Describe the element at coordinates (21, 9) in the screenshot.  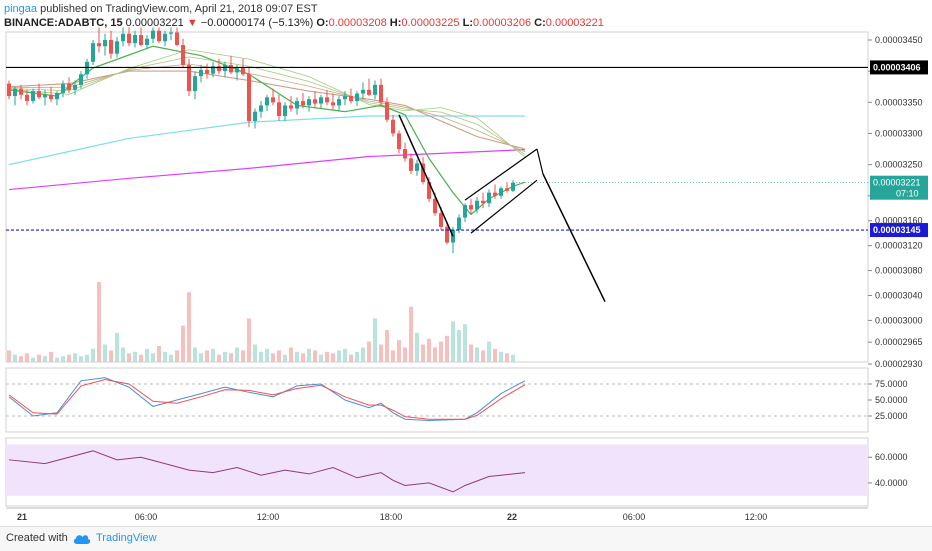
I see `author-link: pingaa` at that location.